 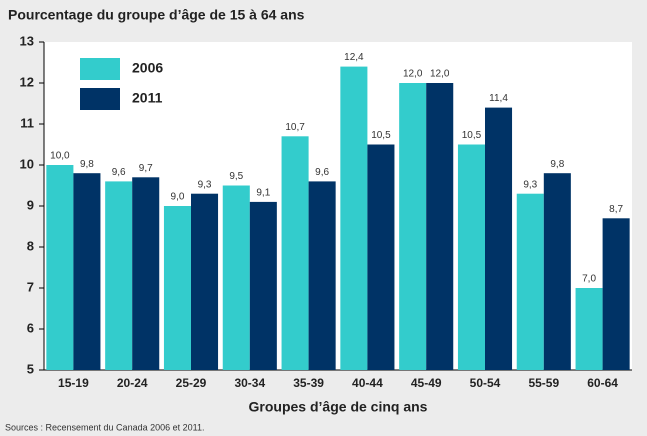 I want to click on y-tick-label: 7, so click(x=30, y=286).